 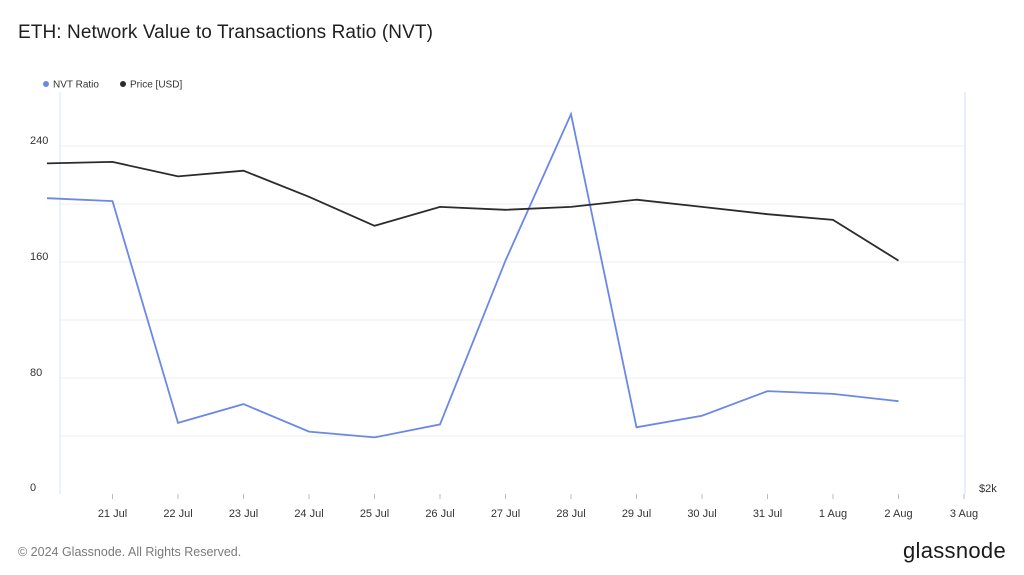 I want to click on x-tick-label: 22 Jul, so click(x=177, y=514).